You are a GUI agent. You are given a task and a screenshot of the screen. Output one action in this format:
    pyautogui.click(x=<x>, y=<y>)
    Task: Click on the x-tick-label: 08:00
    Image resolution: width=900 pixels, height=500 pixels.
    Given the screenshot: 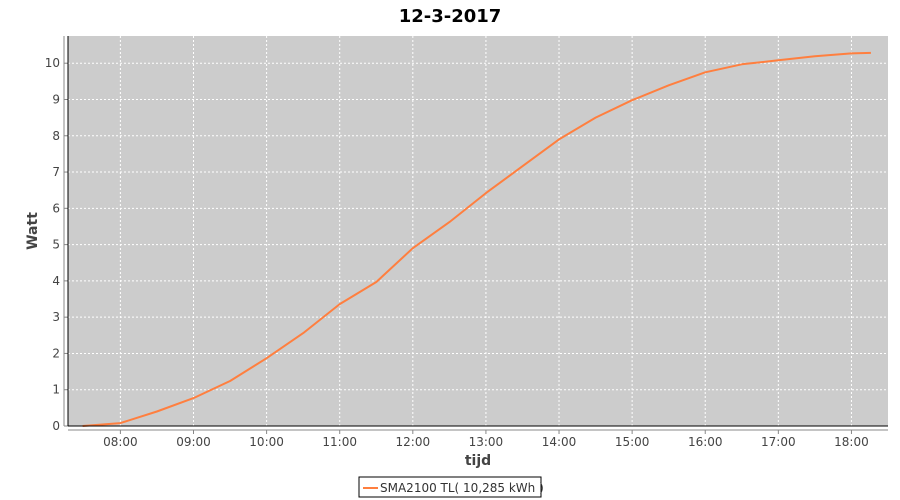 What is the action you would take?
    pyautogui.click(x=120, y=442)
    